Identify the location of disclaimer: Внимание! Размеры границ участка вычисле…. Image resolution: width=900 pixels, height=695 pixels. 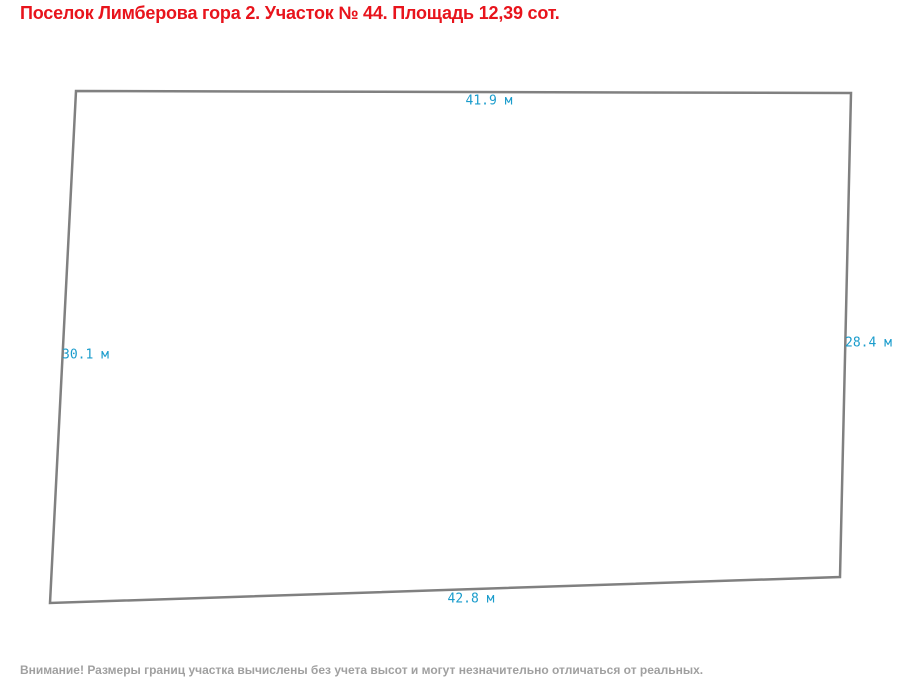
(362, 670).